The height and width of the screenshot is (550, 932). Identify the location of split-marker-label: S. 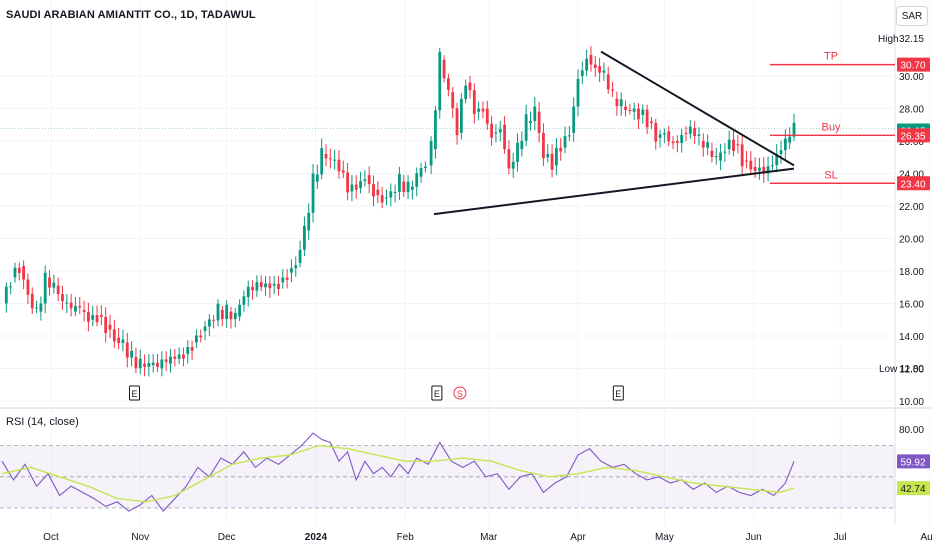
(460, 394).